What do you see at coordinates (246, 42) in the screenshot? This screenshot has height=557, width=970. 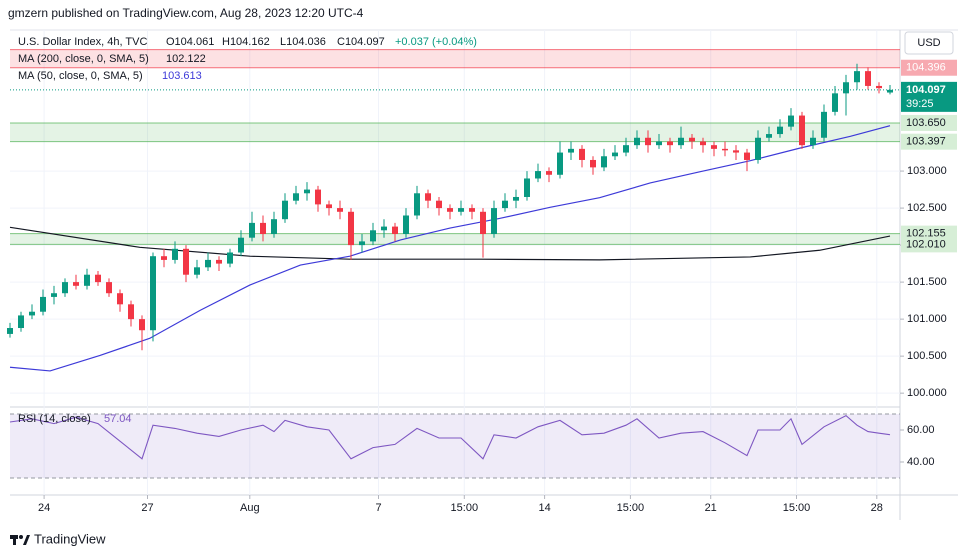 I see `ohlc-legend: H104.162` at bounding box center [246, 42].